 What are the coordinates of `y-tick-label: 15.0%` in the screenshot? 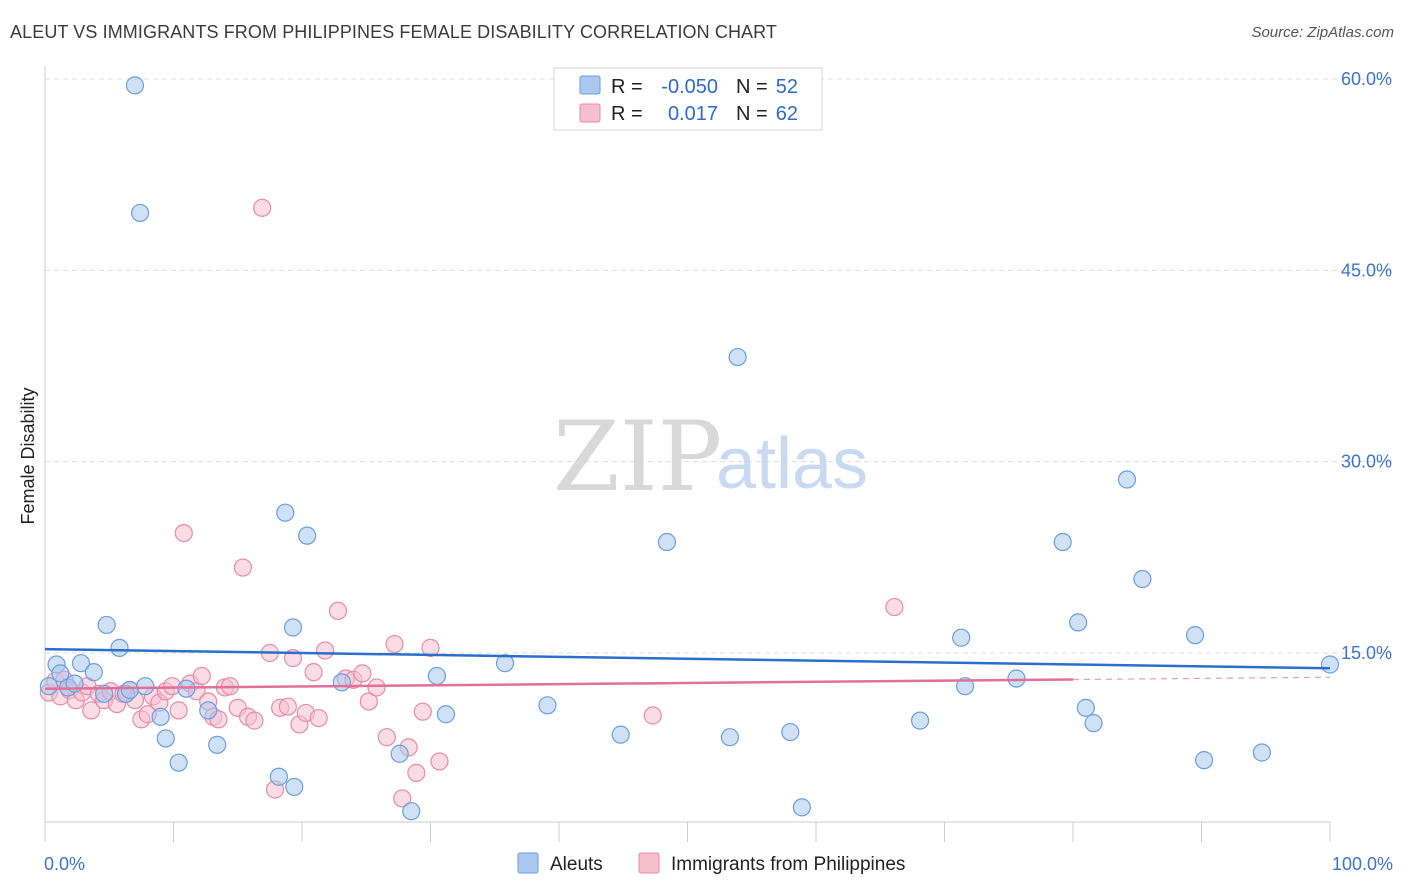 It's located at (1366, 653).